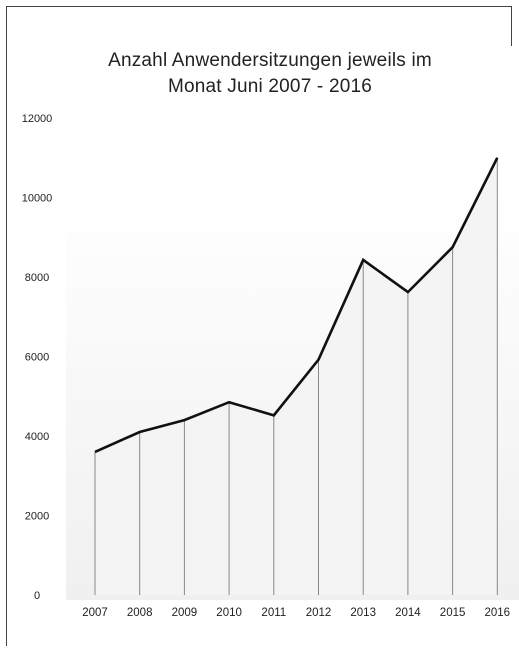 Image resolution: width=519 pixels, height=649 pixels. I want to click on x-tick-label: 2008, so click(140, 613).